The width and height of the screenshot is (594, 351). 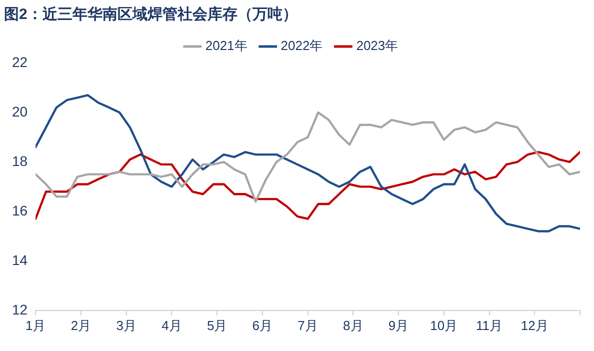 What do you see at coordinates (308, 325) in the screenshot?
I see `x-tick-label: 7月` at bounding box center [308, 325].